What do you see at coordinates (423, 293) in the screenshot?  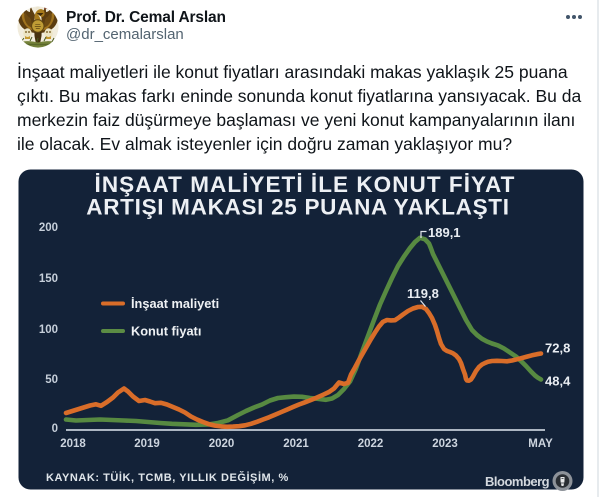 I see `svg-text: 119,8` at bounding box center [423, 293].